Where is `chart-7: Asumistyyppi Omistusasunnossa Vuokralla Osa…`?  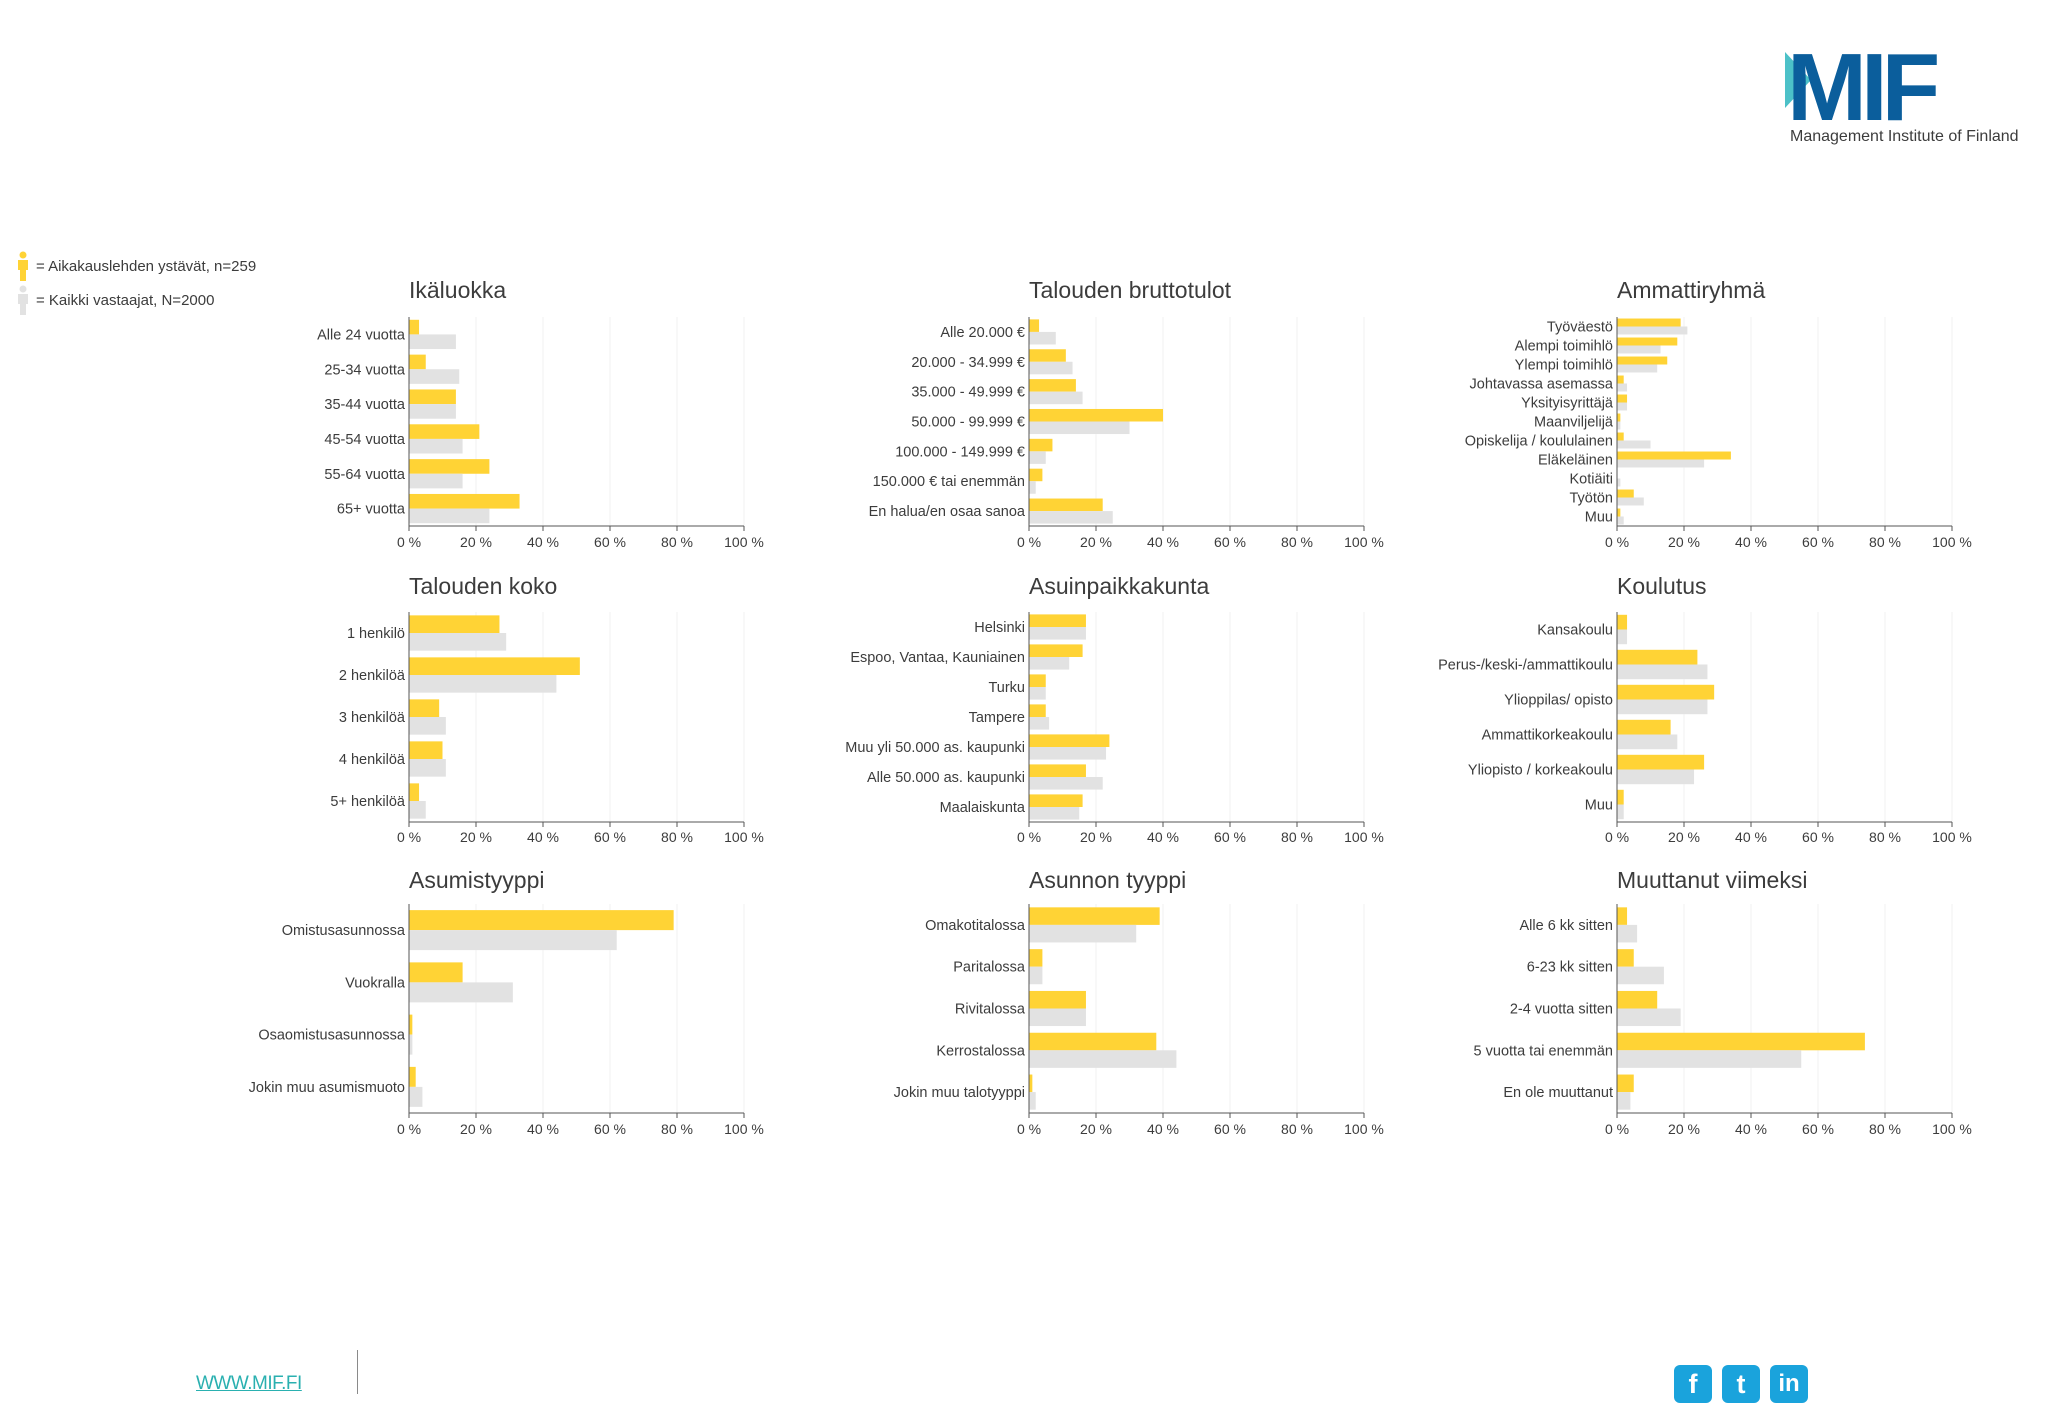
chart-7: Asumistyyppi Omistusasunnossa Vuokralla Osa… is located at coordinates (506, 1002).